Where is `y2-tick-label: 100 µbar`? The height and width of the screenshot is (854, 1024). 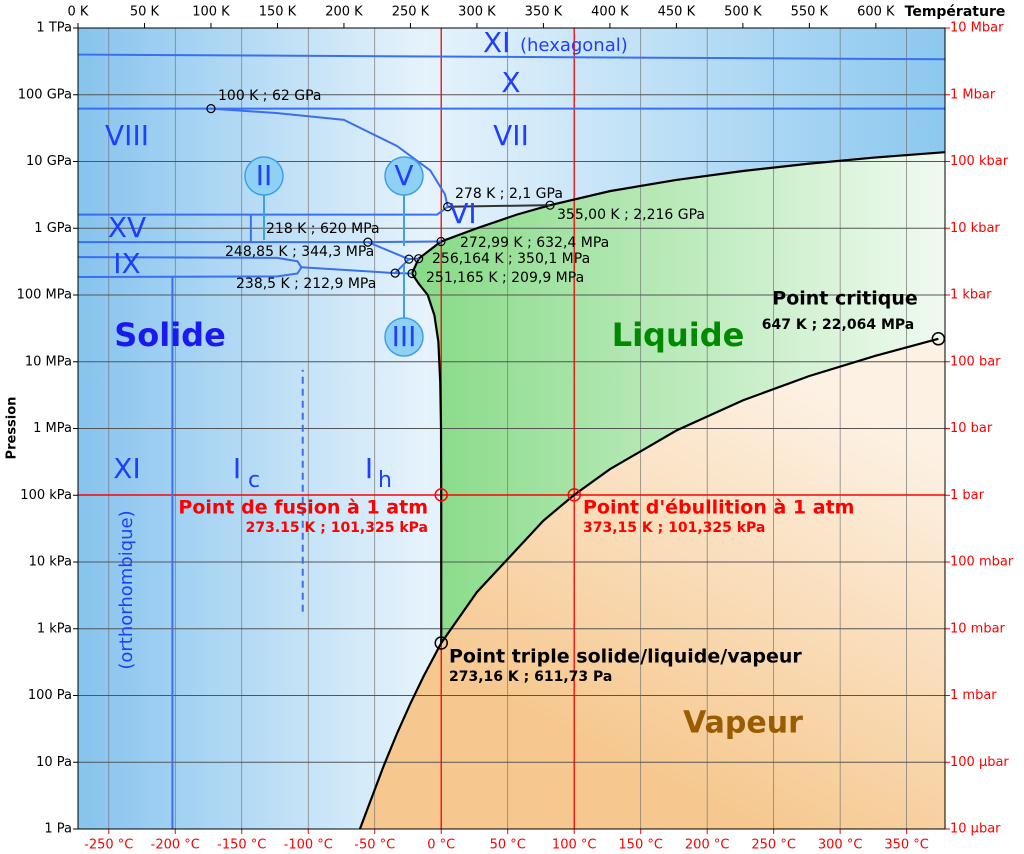
y2-tick-label: 100 µbar is located at coordinates (979, 762).